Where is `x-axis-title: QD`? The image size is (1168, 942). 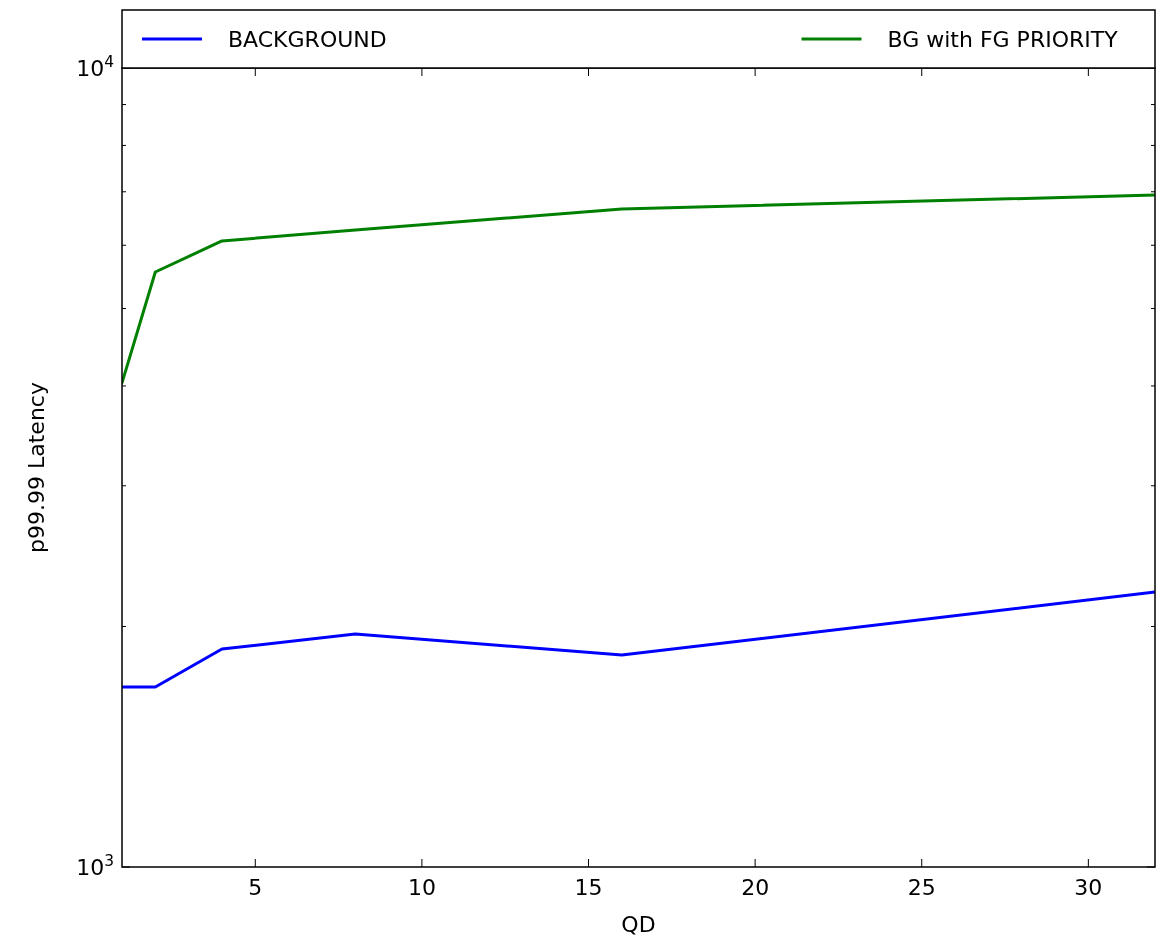 x-axis-title: QD is located at coordinates (638, 924).